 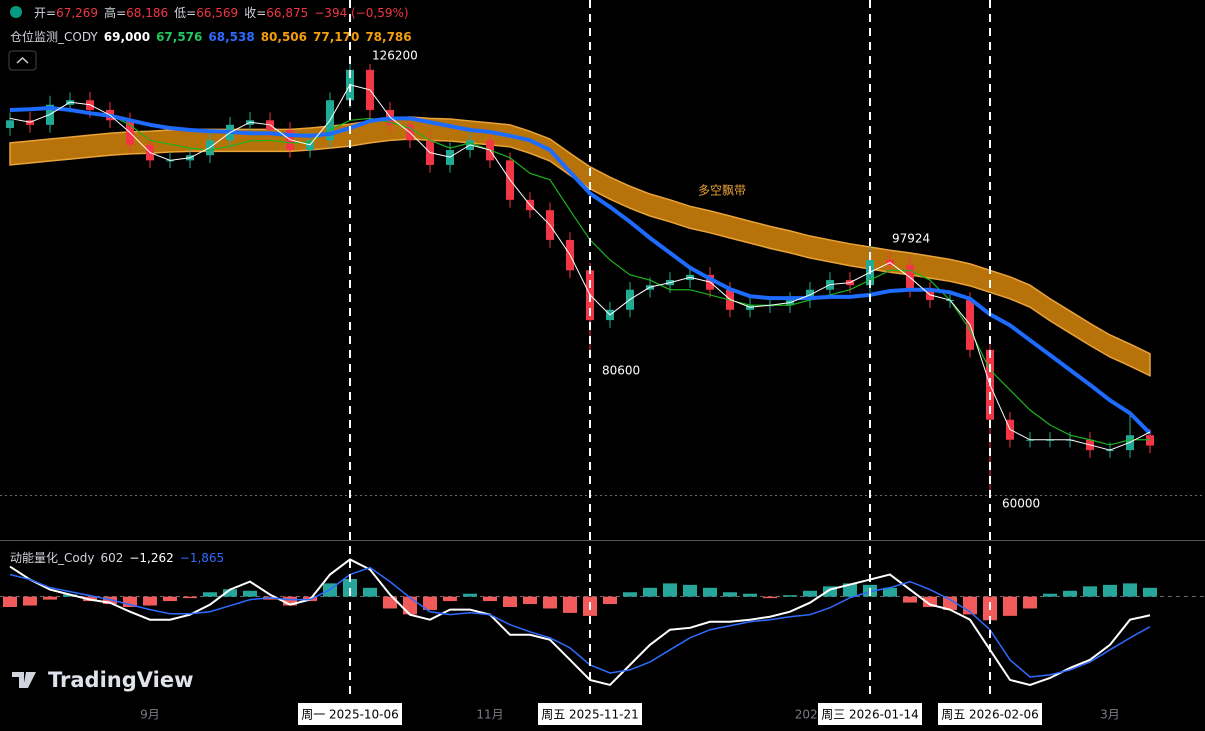 What do you see at coordinates (185, 13) in the screenshot?
I see `ohlc-label: 低=` at bounding box center [185, 13].